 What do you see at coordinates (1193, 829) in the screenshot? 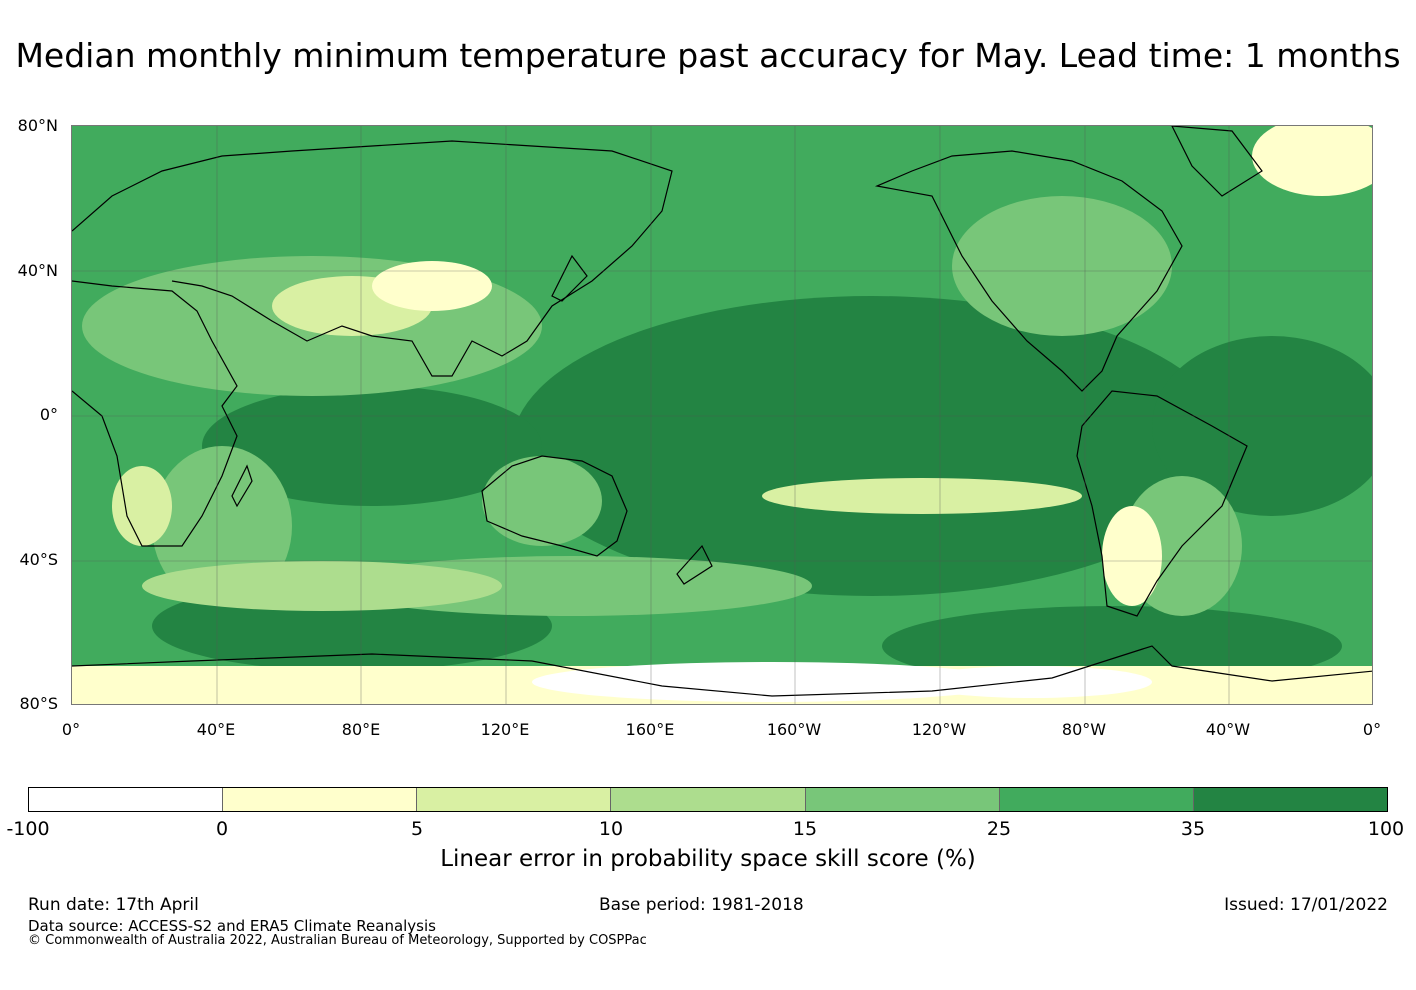
I see `colorbar-label: 35` at bounding box center [1193, 829].